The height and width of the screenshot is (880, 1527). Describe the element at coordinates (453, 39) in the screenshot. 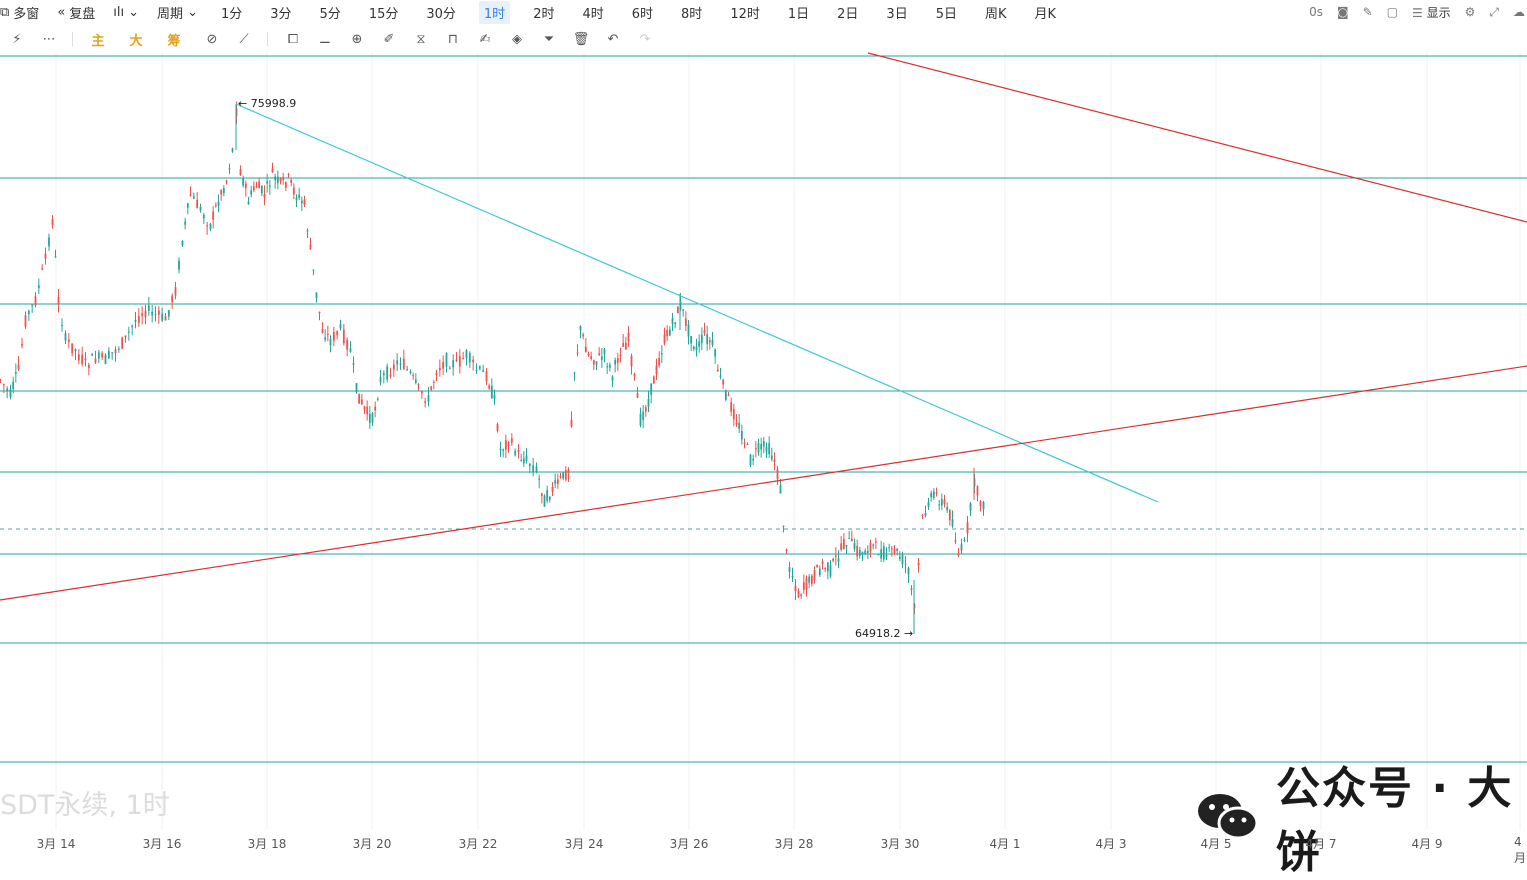

I see `lock-icon: ⊓` at that location.